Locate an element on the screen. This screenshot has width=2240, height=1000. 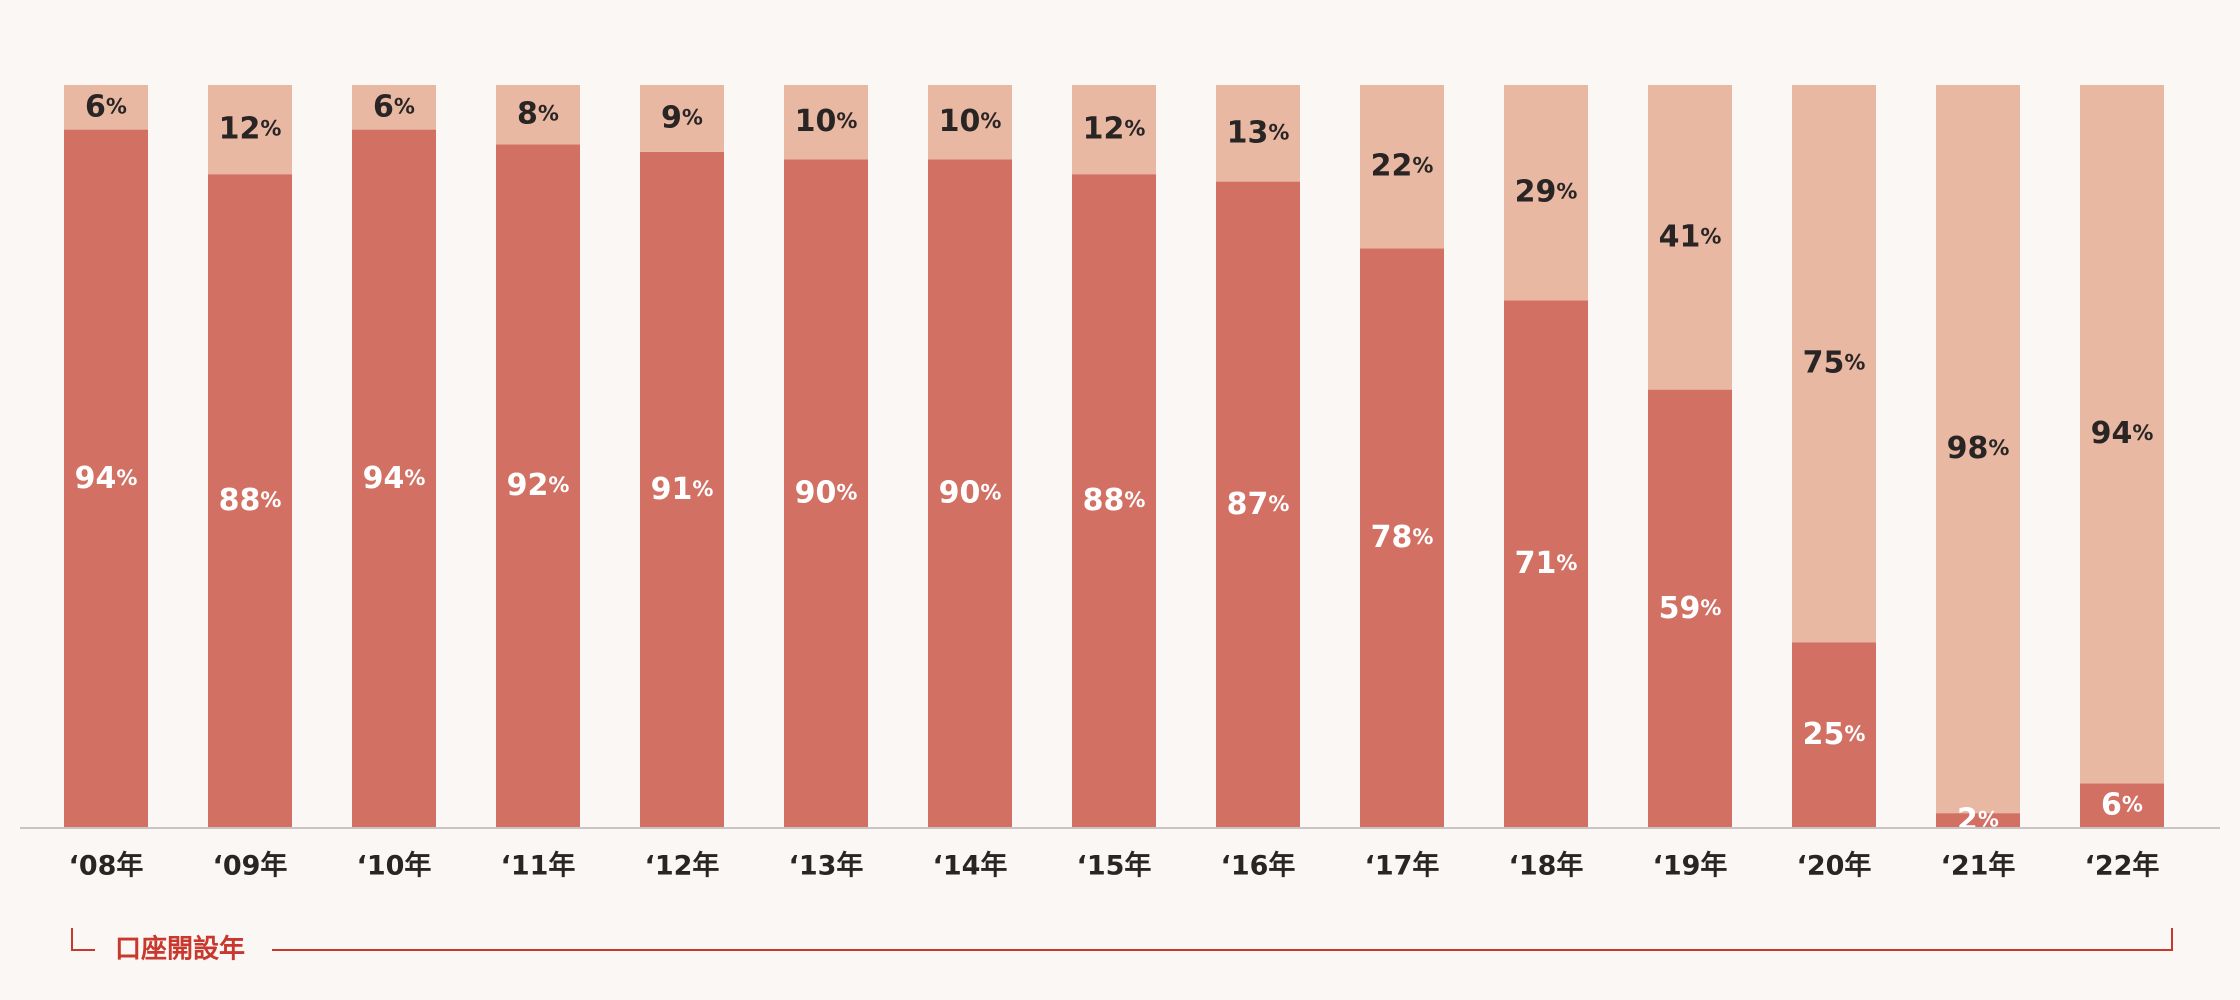
data-label: 59% is located at coordinates (1690, 607).